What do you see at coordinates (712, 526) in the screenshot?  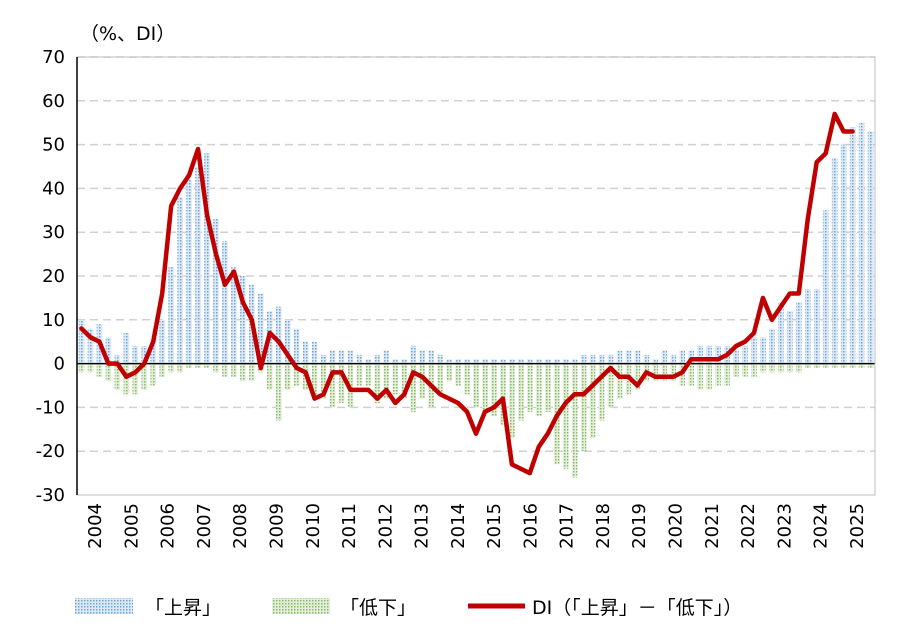 I see `x-tick-label: 2021` at bounding box center [712, 526].